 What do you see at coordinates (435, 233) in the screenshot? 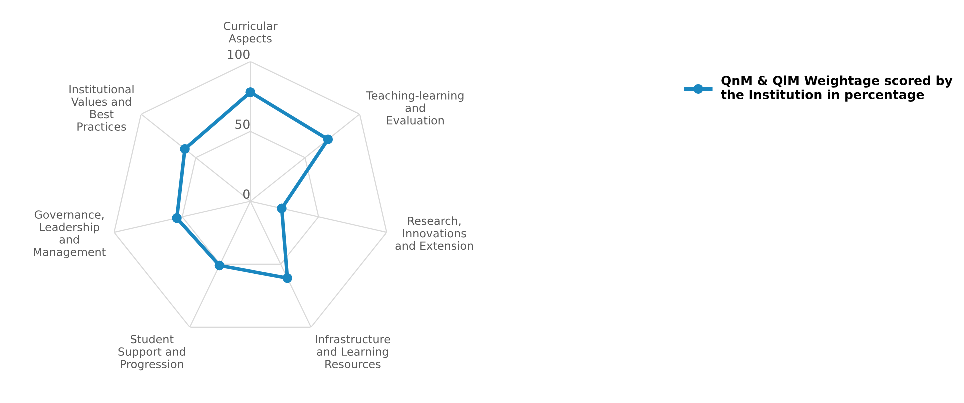
I see `spoke-label: Research, Innovations and Extension` at bounding box center [435, 233].